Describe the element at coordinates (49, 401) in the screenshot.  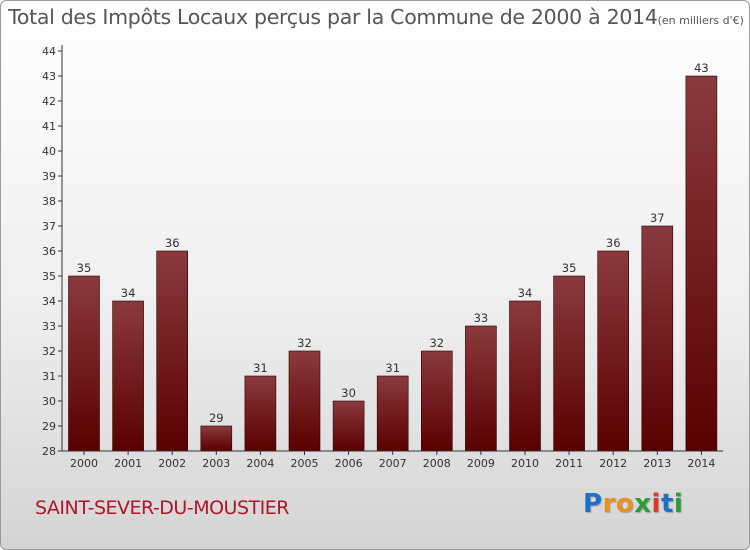
I see `y-tick-label-30: 30` at that location.